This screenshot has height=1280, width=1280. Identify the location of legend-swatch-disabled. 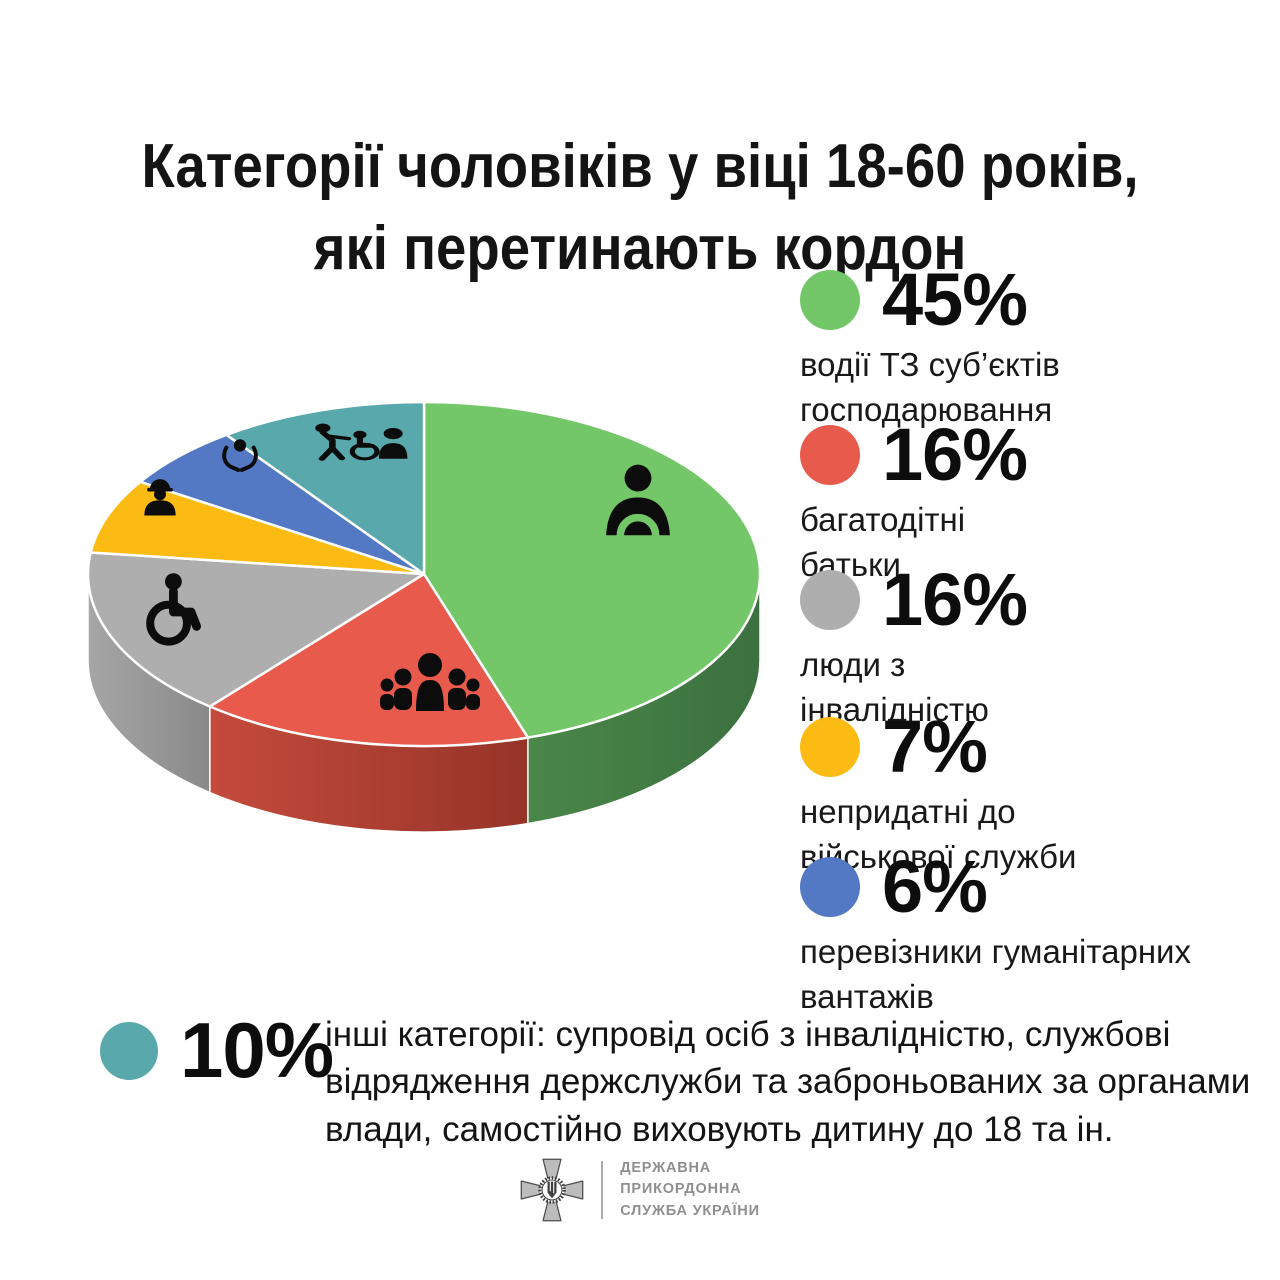
(830, 600).